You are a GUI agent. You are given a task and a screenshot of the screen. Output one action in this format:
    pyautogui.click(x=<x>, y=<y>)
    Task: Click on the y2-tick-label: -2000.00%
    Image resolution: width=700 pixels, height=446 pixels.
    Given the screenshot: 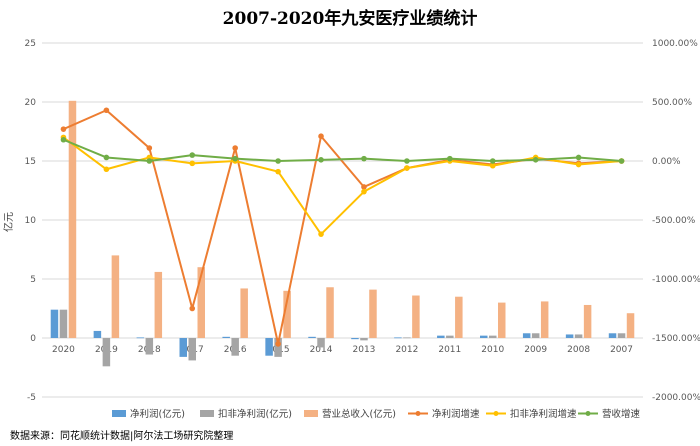 What is the action you would take?
    pyautogui.click(x=676, y=398)
    